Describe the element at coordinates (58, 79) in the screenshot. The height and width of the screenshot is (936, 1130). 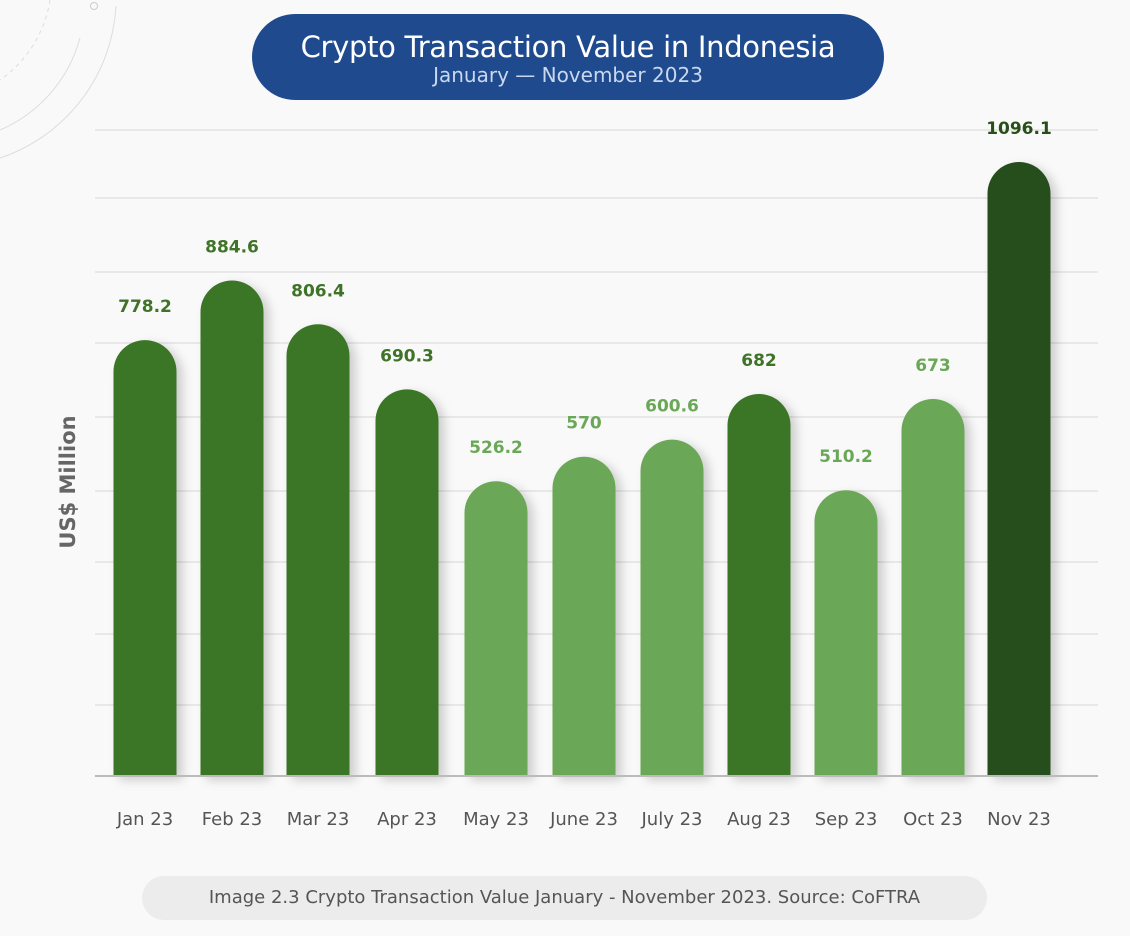
I see `decorative-arcs` at that location.